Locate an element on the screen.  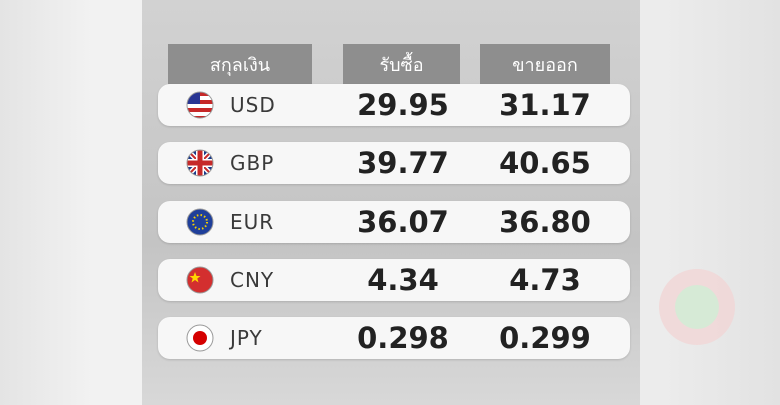
header-cell: ขายออก is located at coordinates (545, 64).